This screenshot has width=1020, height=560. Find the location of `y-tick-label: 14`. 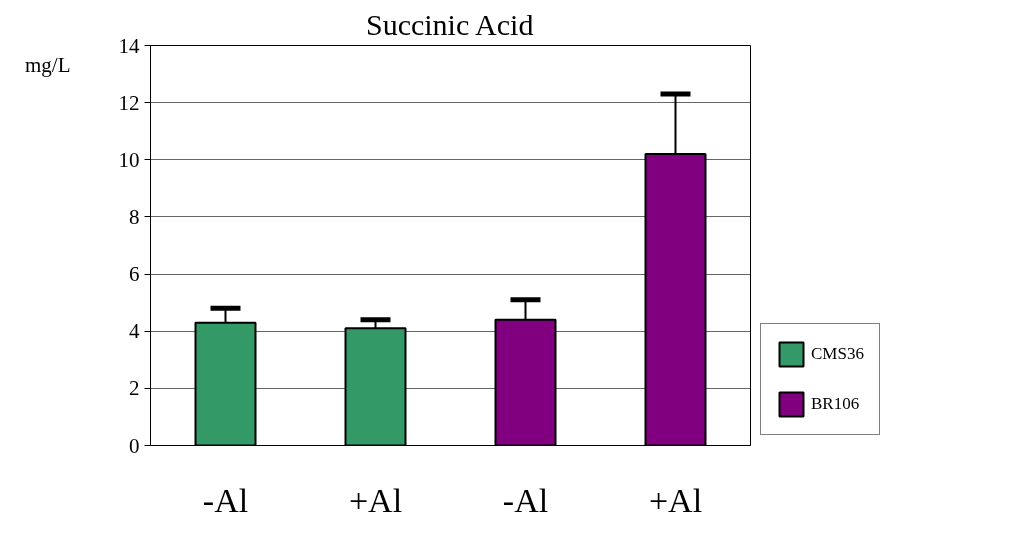

y-tick-label: 14 is located at coordinates (129, 45).